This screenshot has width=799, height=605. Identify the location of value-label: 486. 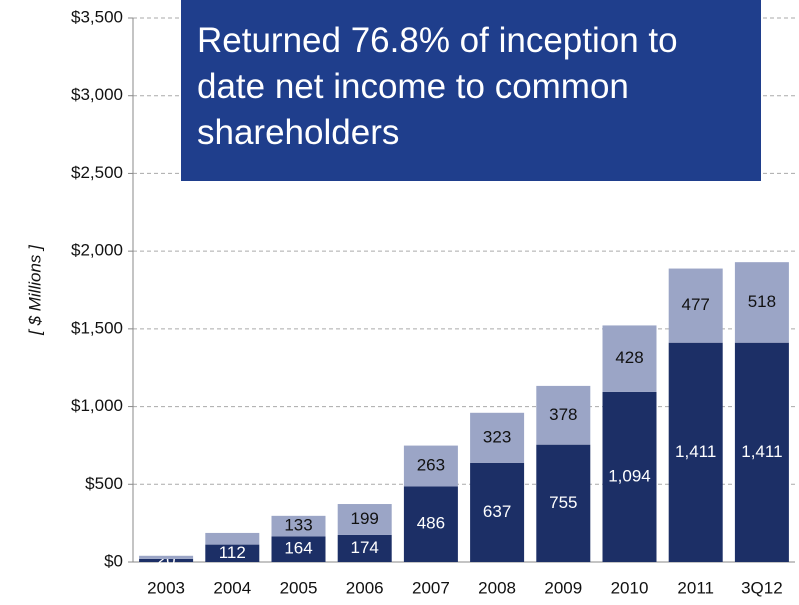
(431, 523).